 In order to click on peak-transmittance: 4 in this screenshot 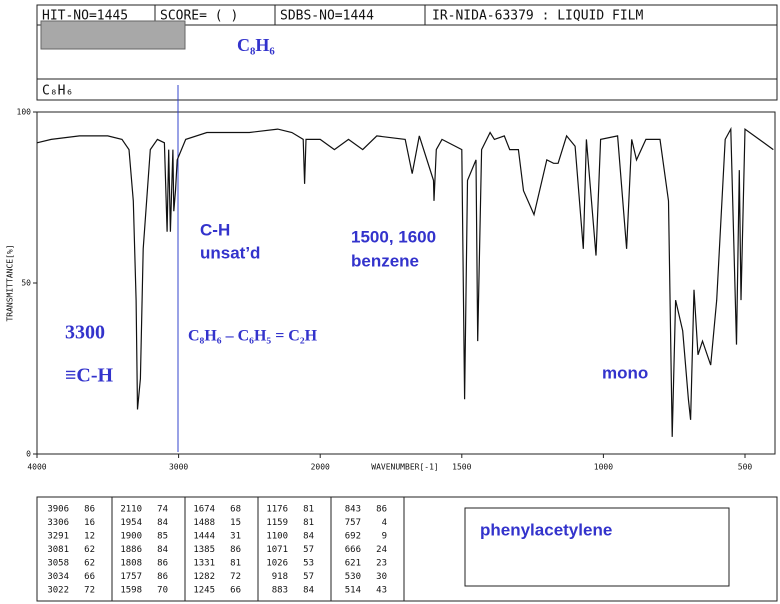, I will do `click(384, 523)`.